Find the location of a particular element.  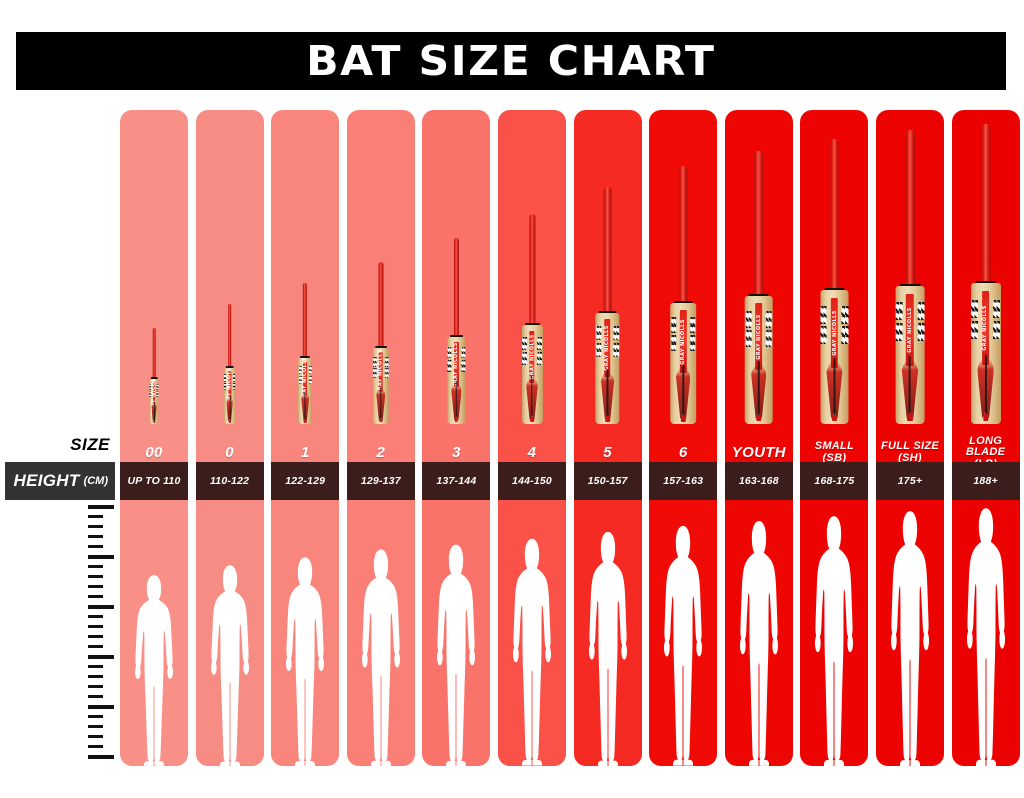

size-value: 5 is located at coordinates (607, 453).